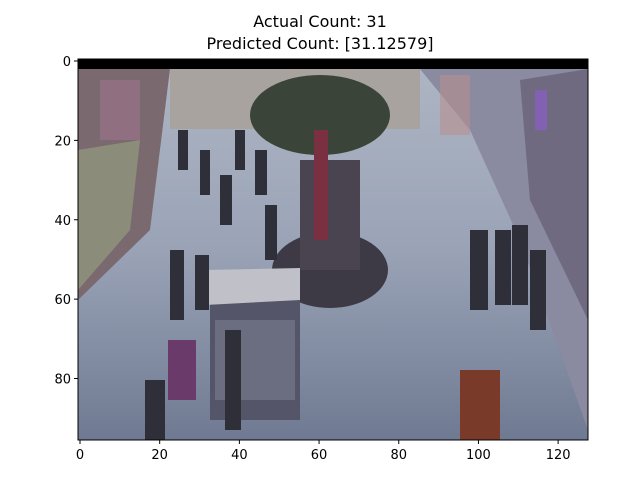 The width and height of the screenshot is (640, 480). I want to click on x-axis: 0 20 40 60 80 100 120, so click(323, 451).